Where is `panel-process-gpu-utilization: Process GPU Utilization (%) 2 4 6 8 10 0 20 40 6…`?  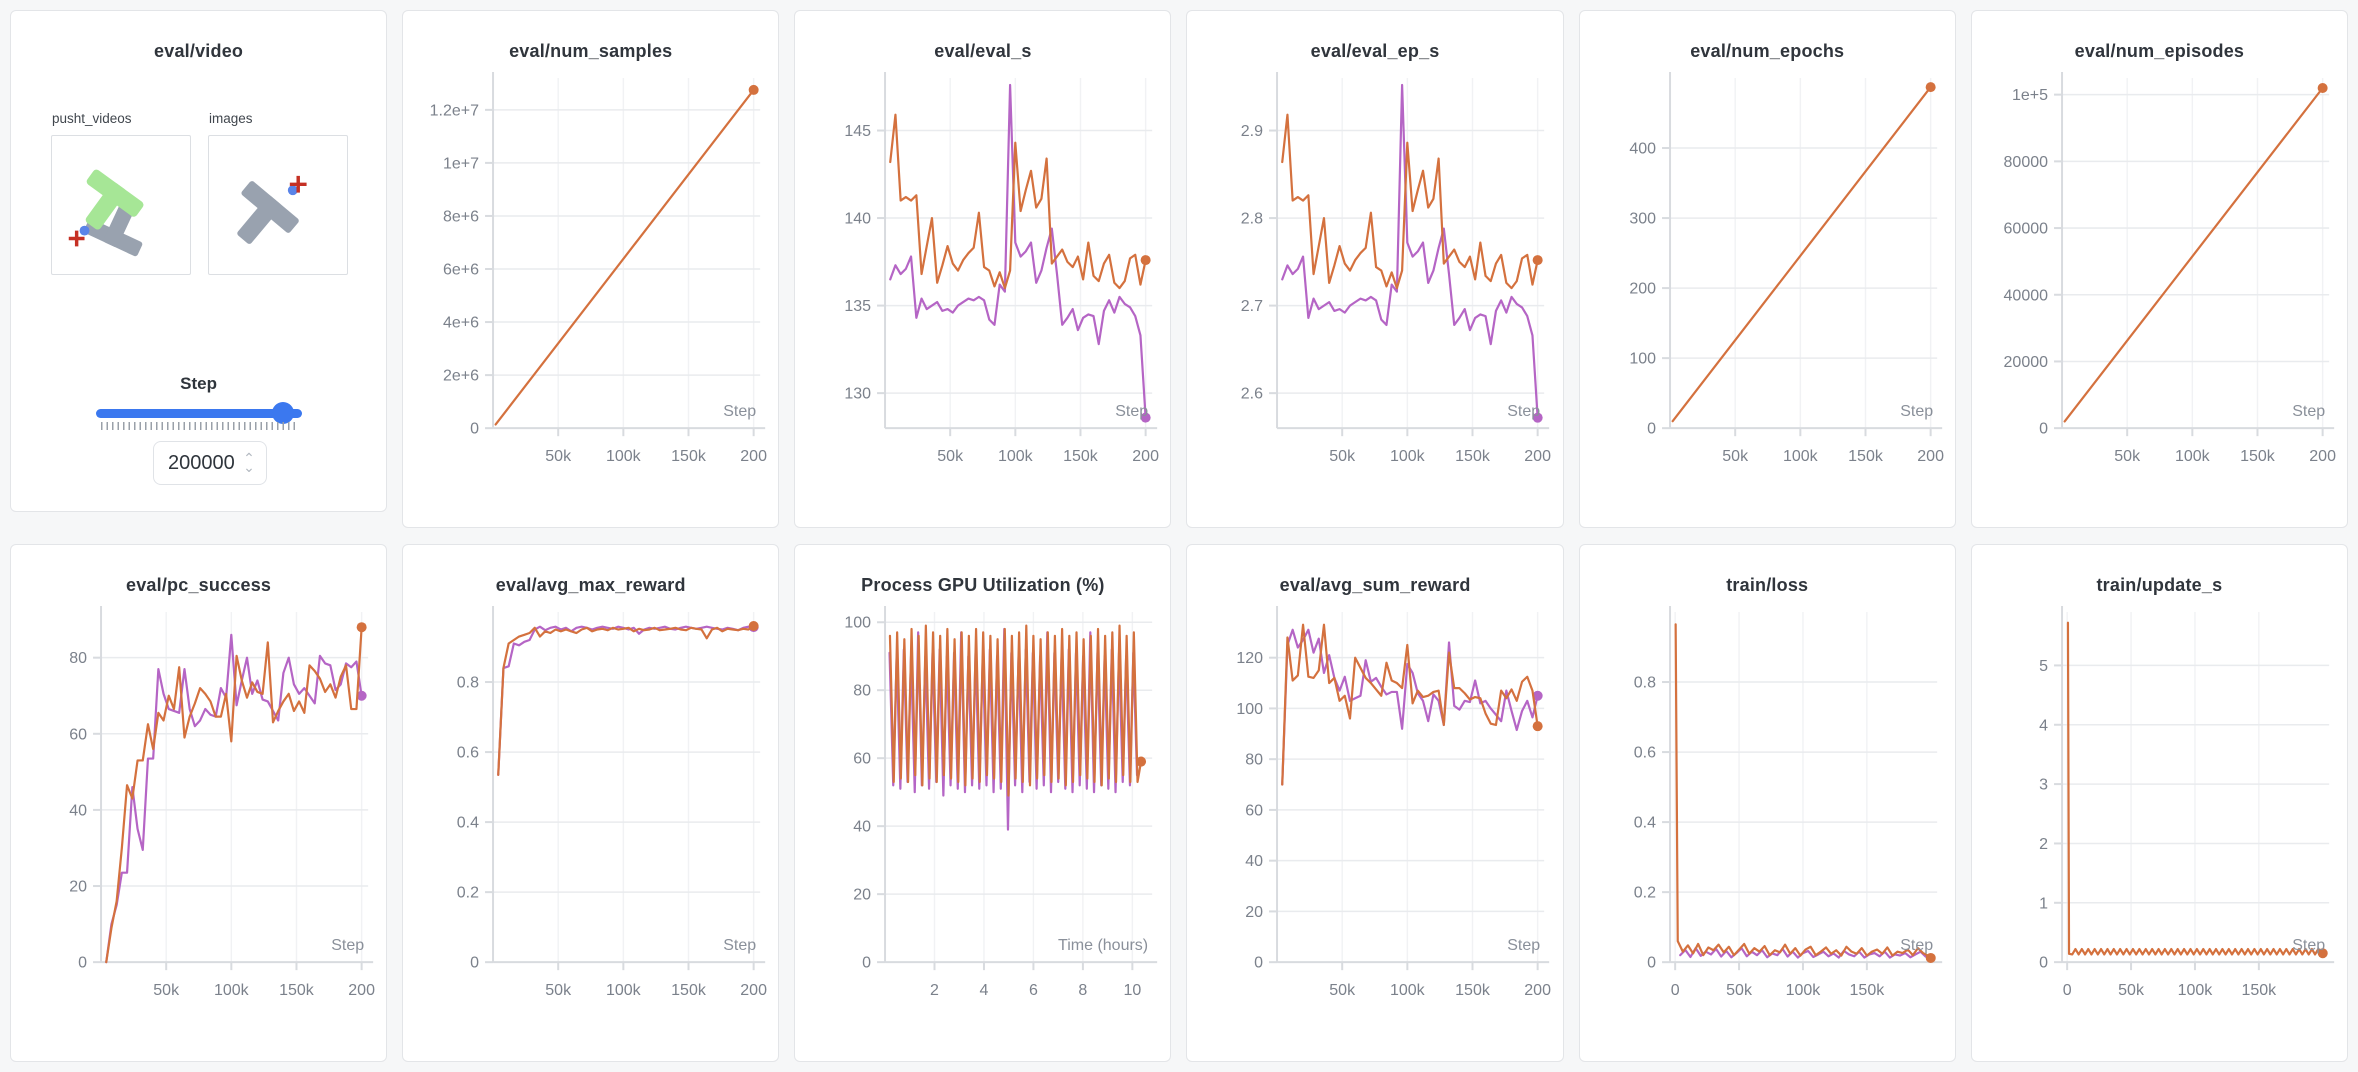 panel-process-gpu-utilization: Process GPU Utilization (%) 2 4 6 8 10 0 20 40 6… is located at coordinates (983, 803).